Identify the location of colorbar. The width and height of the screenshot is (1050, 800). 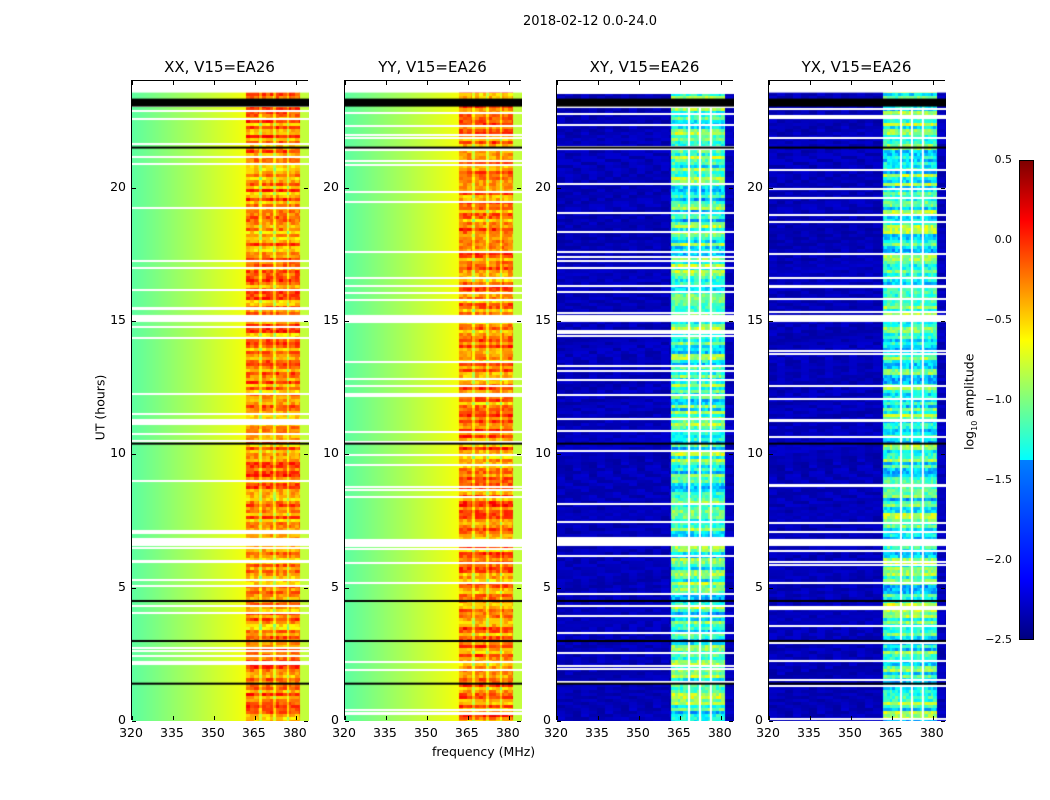
(1026, 400).